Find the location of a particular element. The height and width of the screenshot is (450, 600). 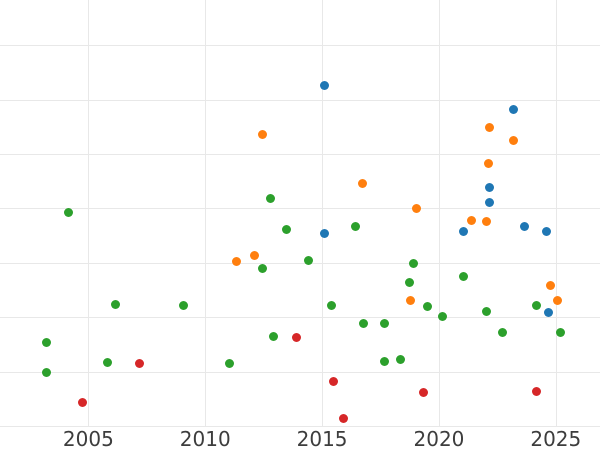

x-tick-label: 2010 is located at coordinates (205, 438).